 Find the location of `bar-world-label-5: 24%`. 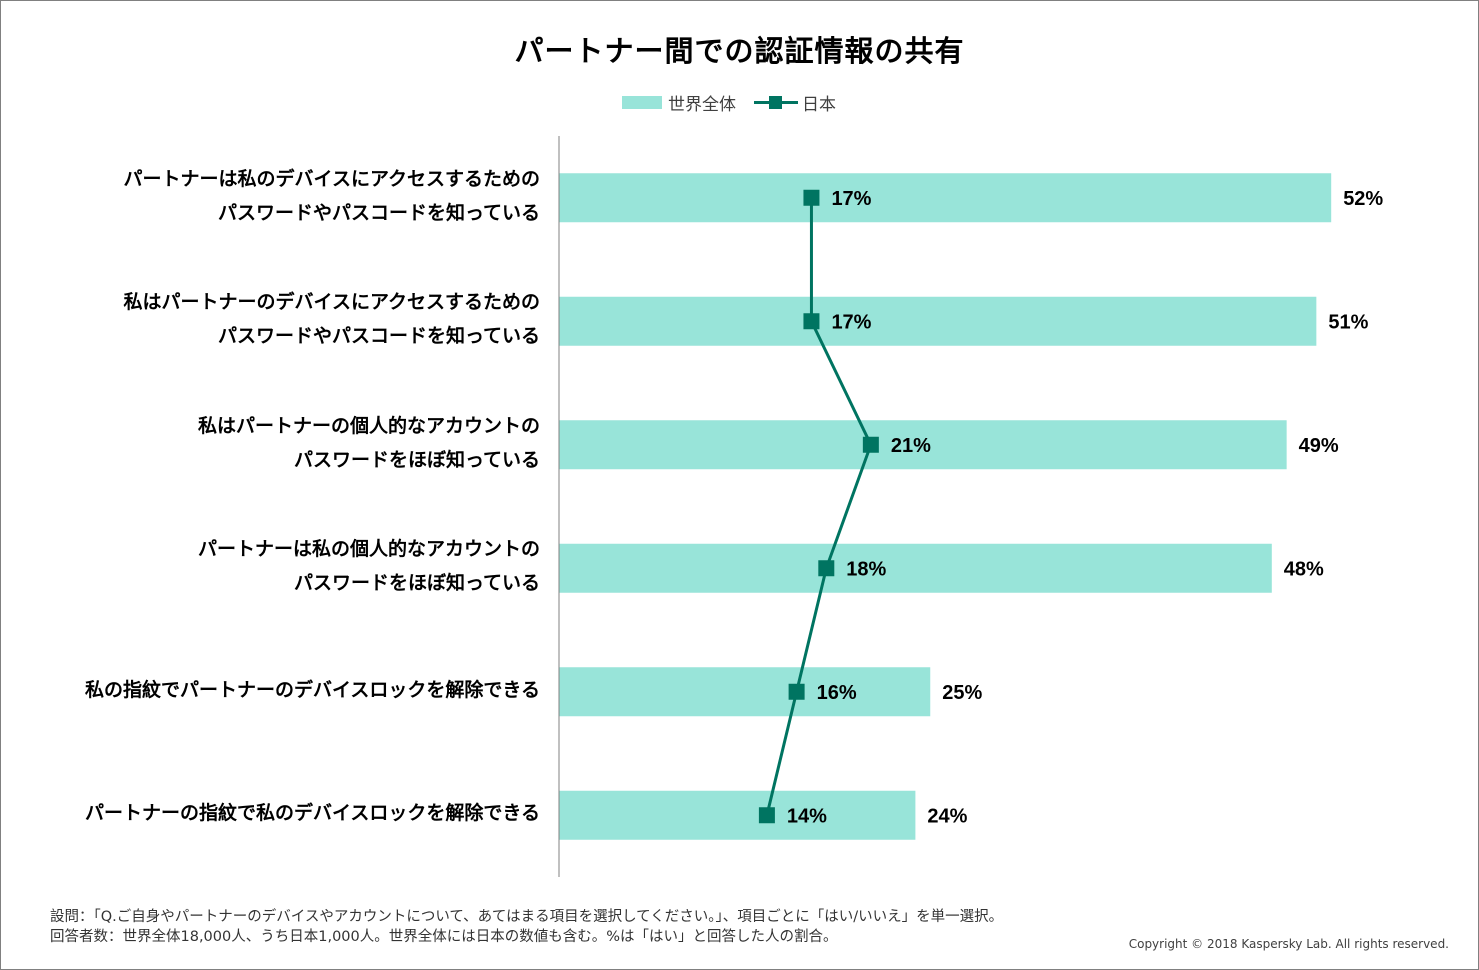

bar-world-label-5: 24% is located at coordinates (947, 816).